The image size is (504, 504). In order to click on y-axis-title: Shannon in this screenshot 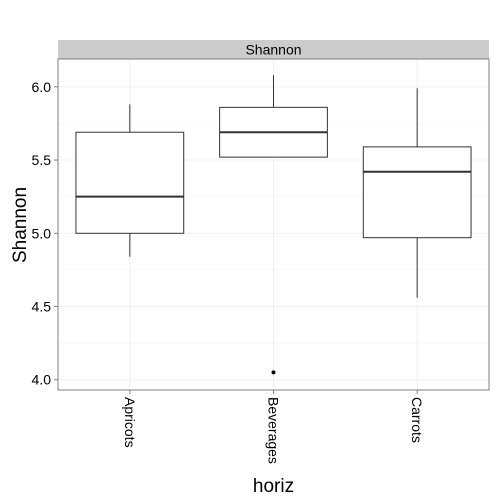, I will do `click(20, 225)`.